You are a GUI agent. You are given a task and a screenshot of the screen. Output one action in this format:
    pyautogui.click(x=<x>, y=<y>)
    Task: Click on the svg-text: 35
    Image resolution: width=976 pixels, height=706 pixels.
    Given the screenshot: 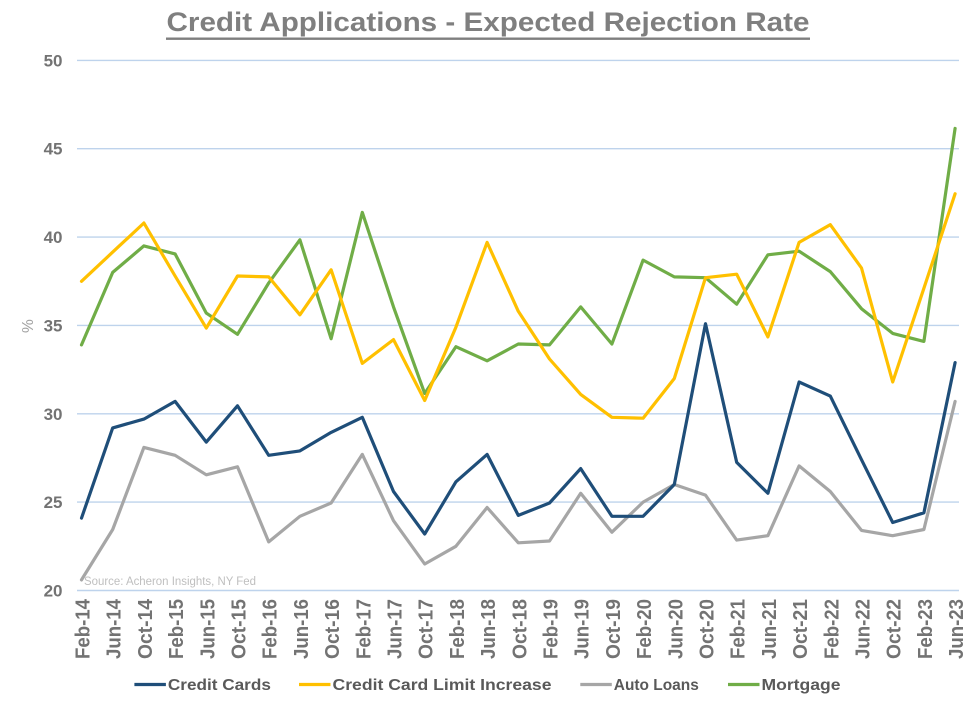 What is the action you would take?
    pyautogui.click(x=53, y=325)
    